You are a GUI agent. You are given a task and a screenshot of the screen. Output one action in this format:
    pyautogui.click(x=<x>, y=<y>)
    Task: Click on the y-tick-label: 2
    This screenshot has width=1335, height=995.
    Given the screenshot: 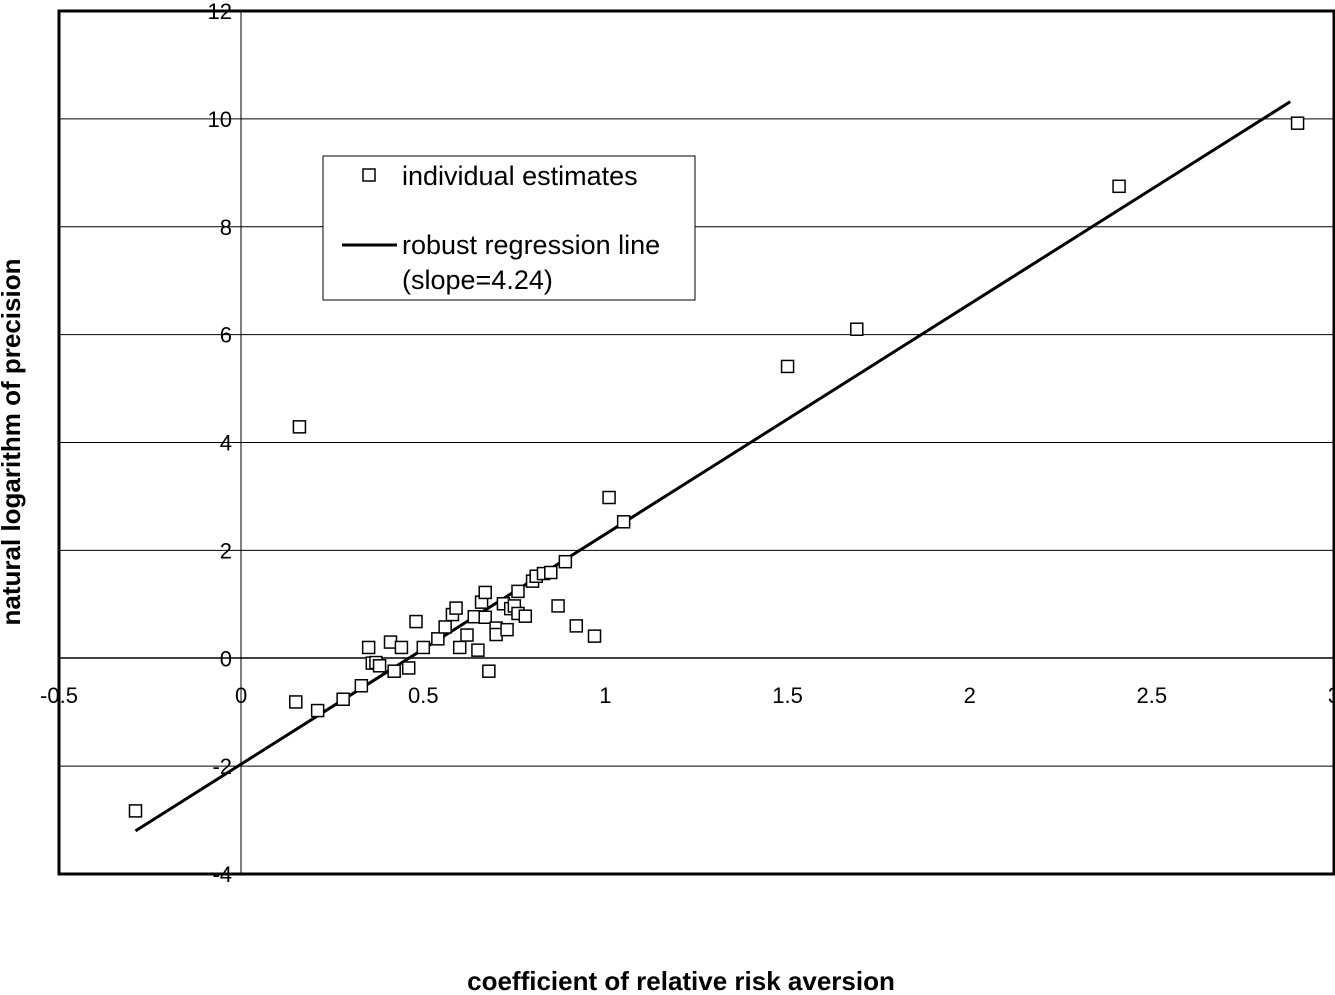 What is the action you would take?
    pyautogui.click(x=226, y=550)
    